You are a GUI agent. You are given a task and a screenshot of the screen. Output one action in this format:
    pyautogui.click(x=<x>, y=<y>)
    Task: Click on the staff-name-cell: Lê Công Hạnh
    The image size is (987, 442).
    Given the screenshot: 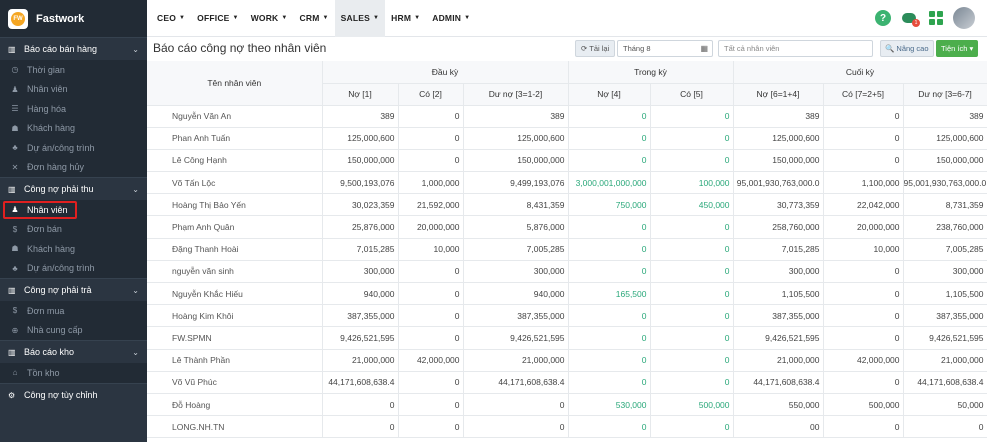 What is the action you would take?
    pyautogui.click(x=235, y=161)
    